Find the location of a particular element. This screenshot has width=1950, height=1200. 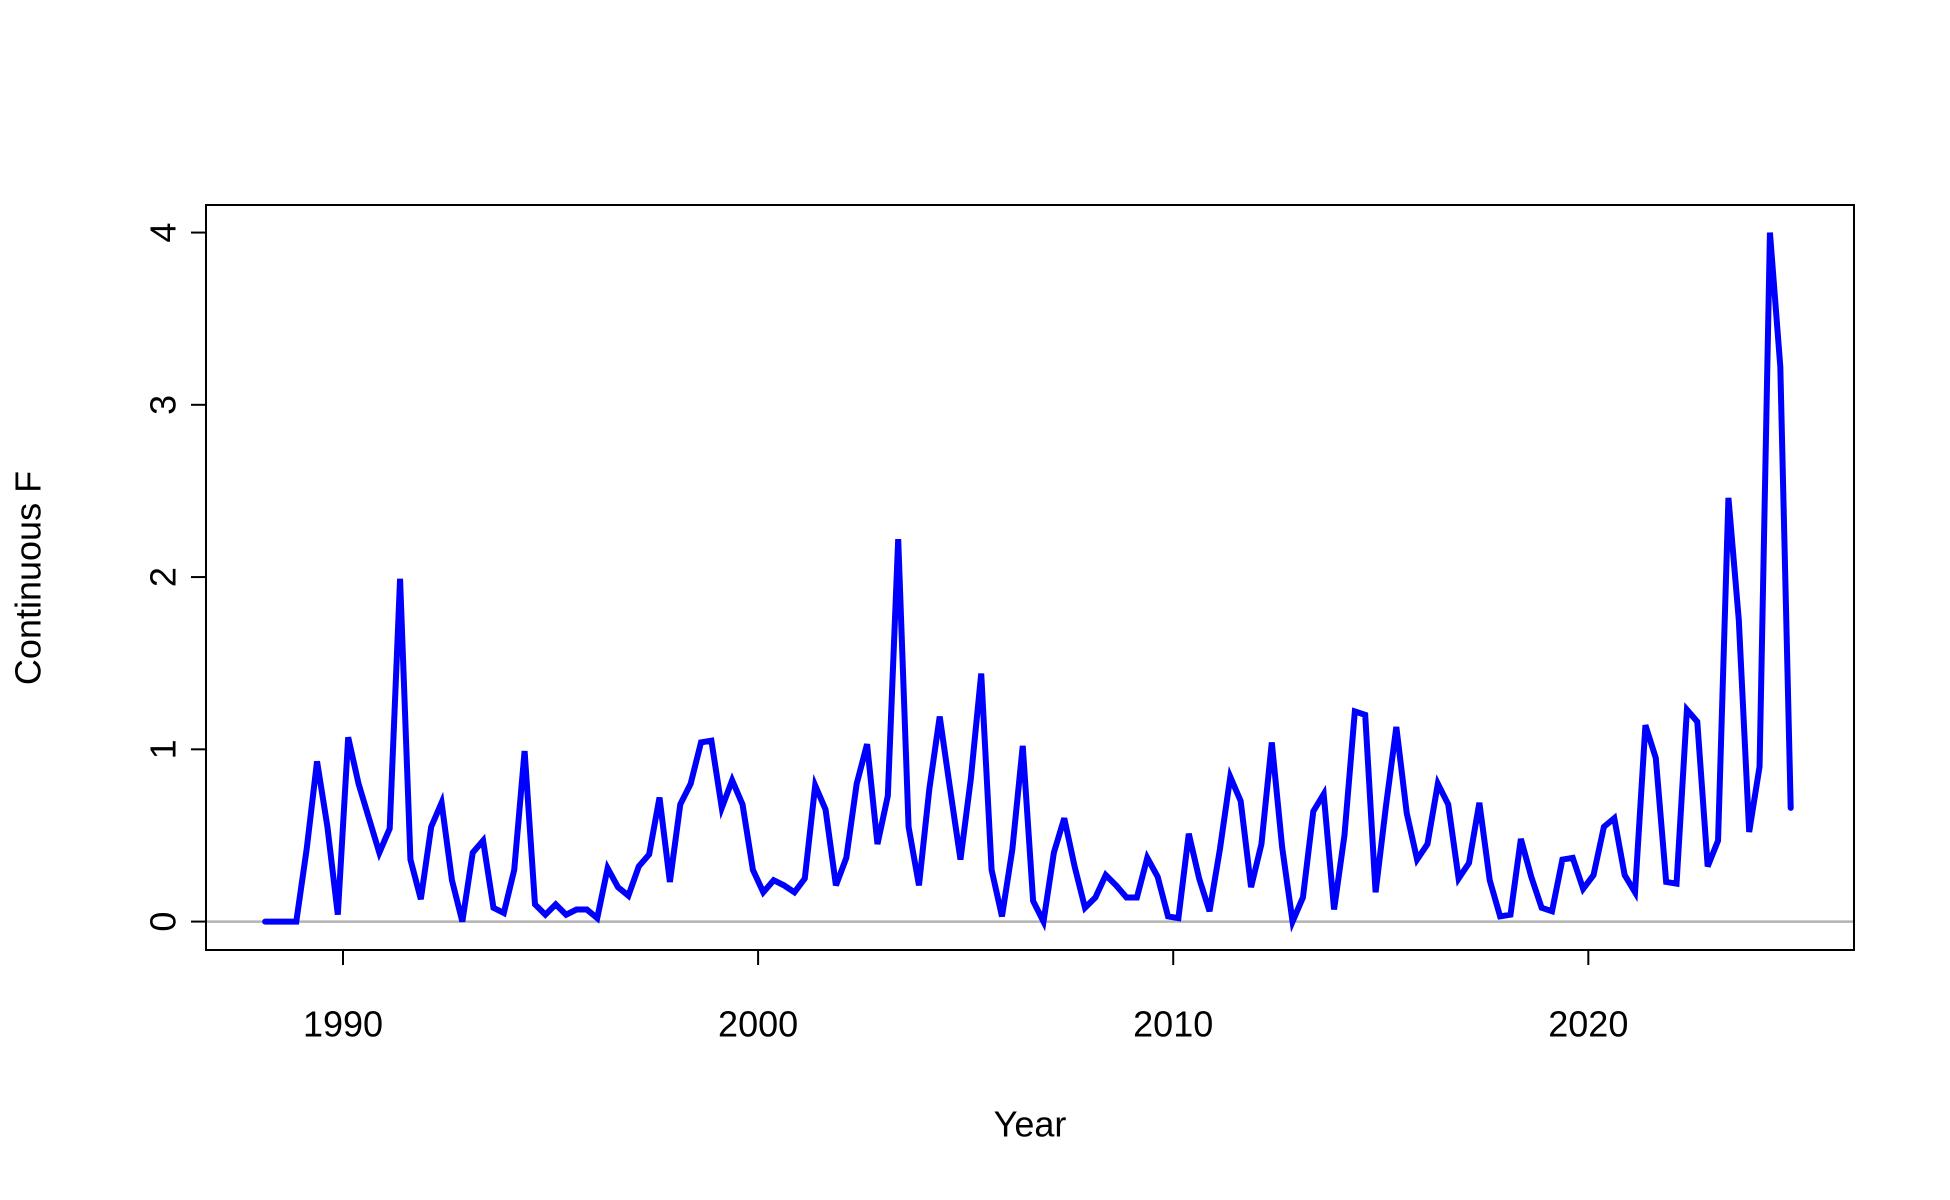

x-axis-label: Year is located at coordinates (1030, 1124).